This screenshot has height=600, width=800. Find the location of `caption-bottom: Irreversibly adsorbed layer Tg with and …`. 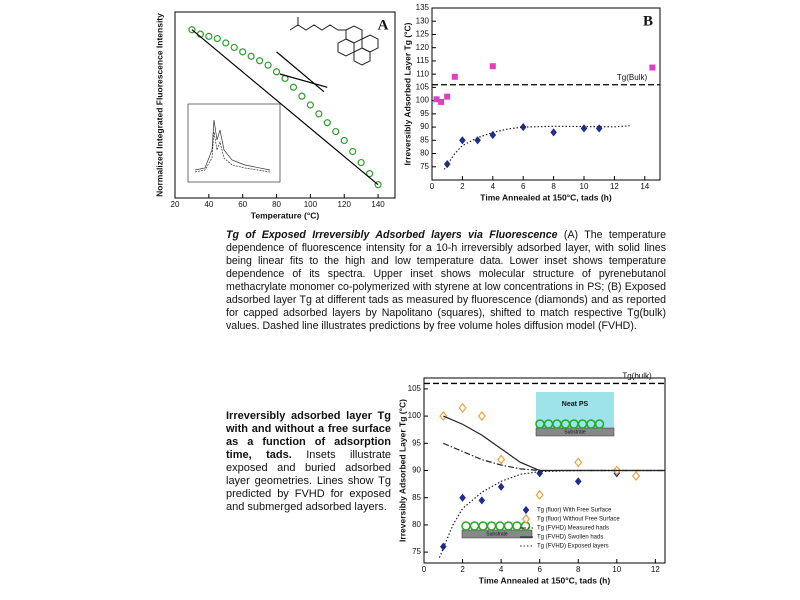

caption-bottom: Irreversibly adsorbed layer Tg with and … is located at coordinates (308, 462).